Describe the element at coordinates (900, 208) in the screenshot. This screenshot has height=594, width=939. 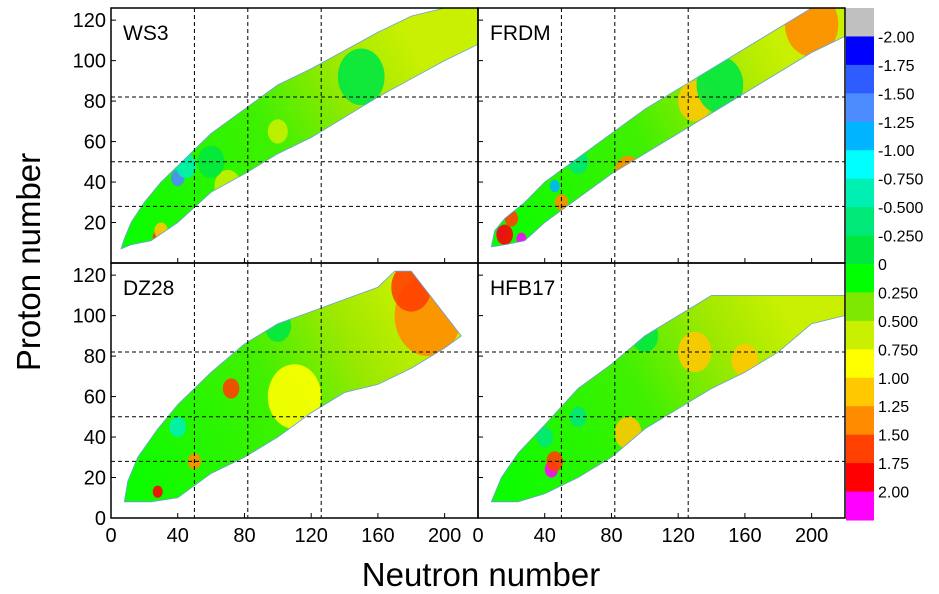
I see `colorbar-label: -0.500` at that location.